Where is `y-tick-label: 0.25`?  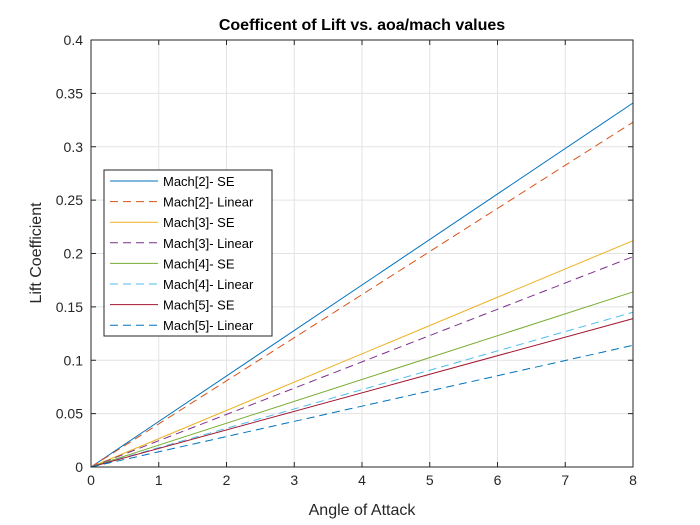
y-tick-label: 0.25 is located at coordinates (69, 200).